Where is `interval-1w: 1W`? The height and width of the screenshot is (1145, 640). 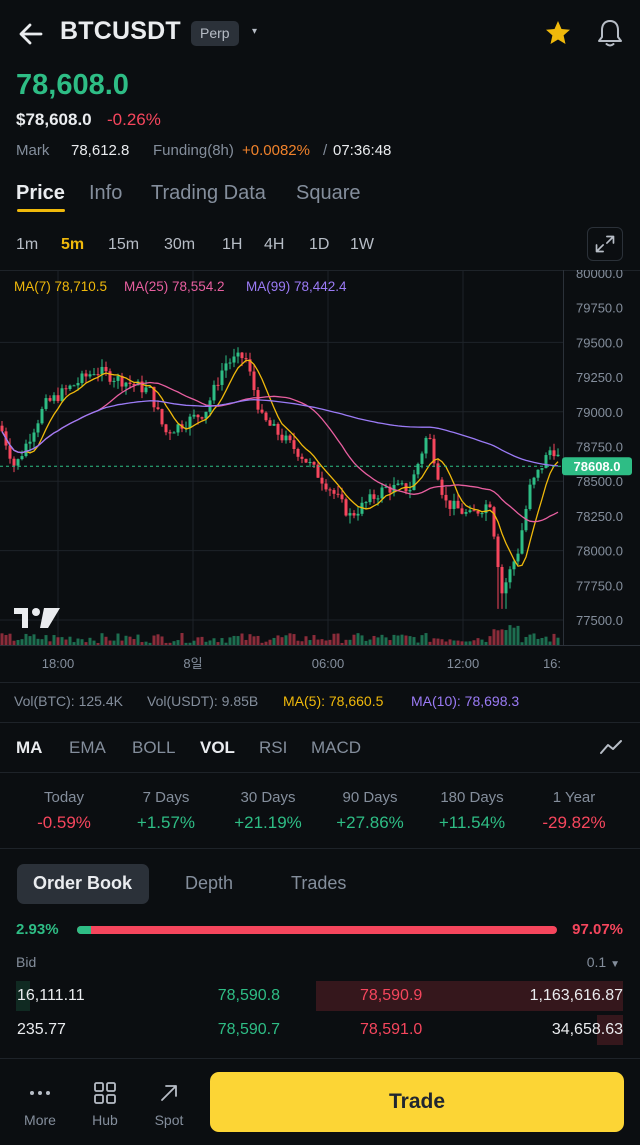
interval-1w: 1W is located at coordinates (362, 244).